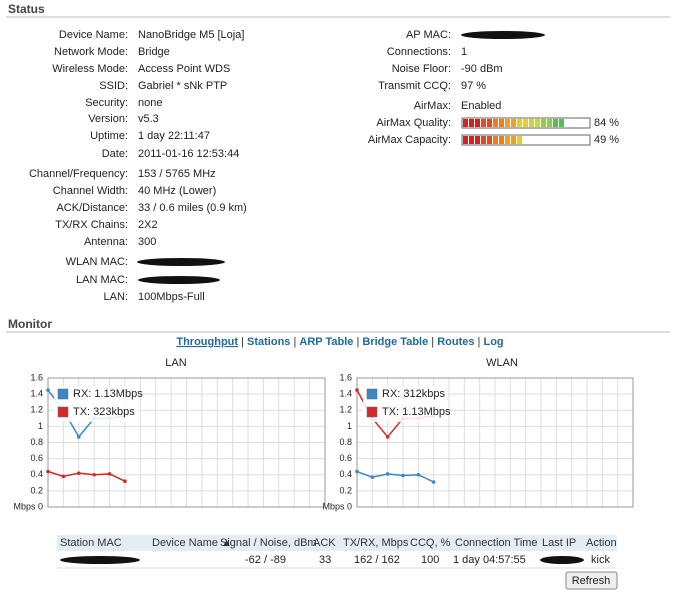 This screenshot has width=675, height=605. I want to click on section-title: Monitor, so click(30, 324).